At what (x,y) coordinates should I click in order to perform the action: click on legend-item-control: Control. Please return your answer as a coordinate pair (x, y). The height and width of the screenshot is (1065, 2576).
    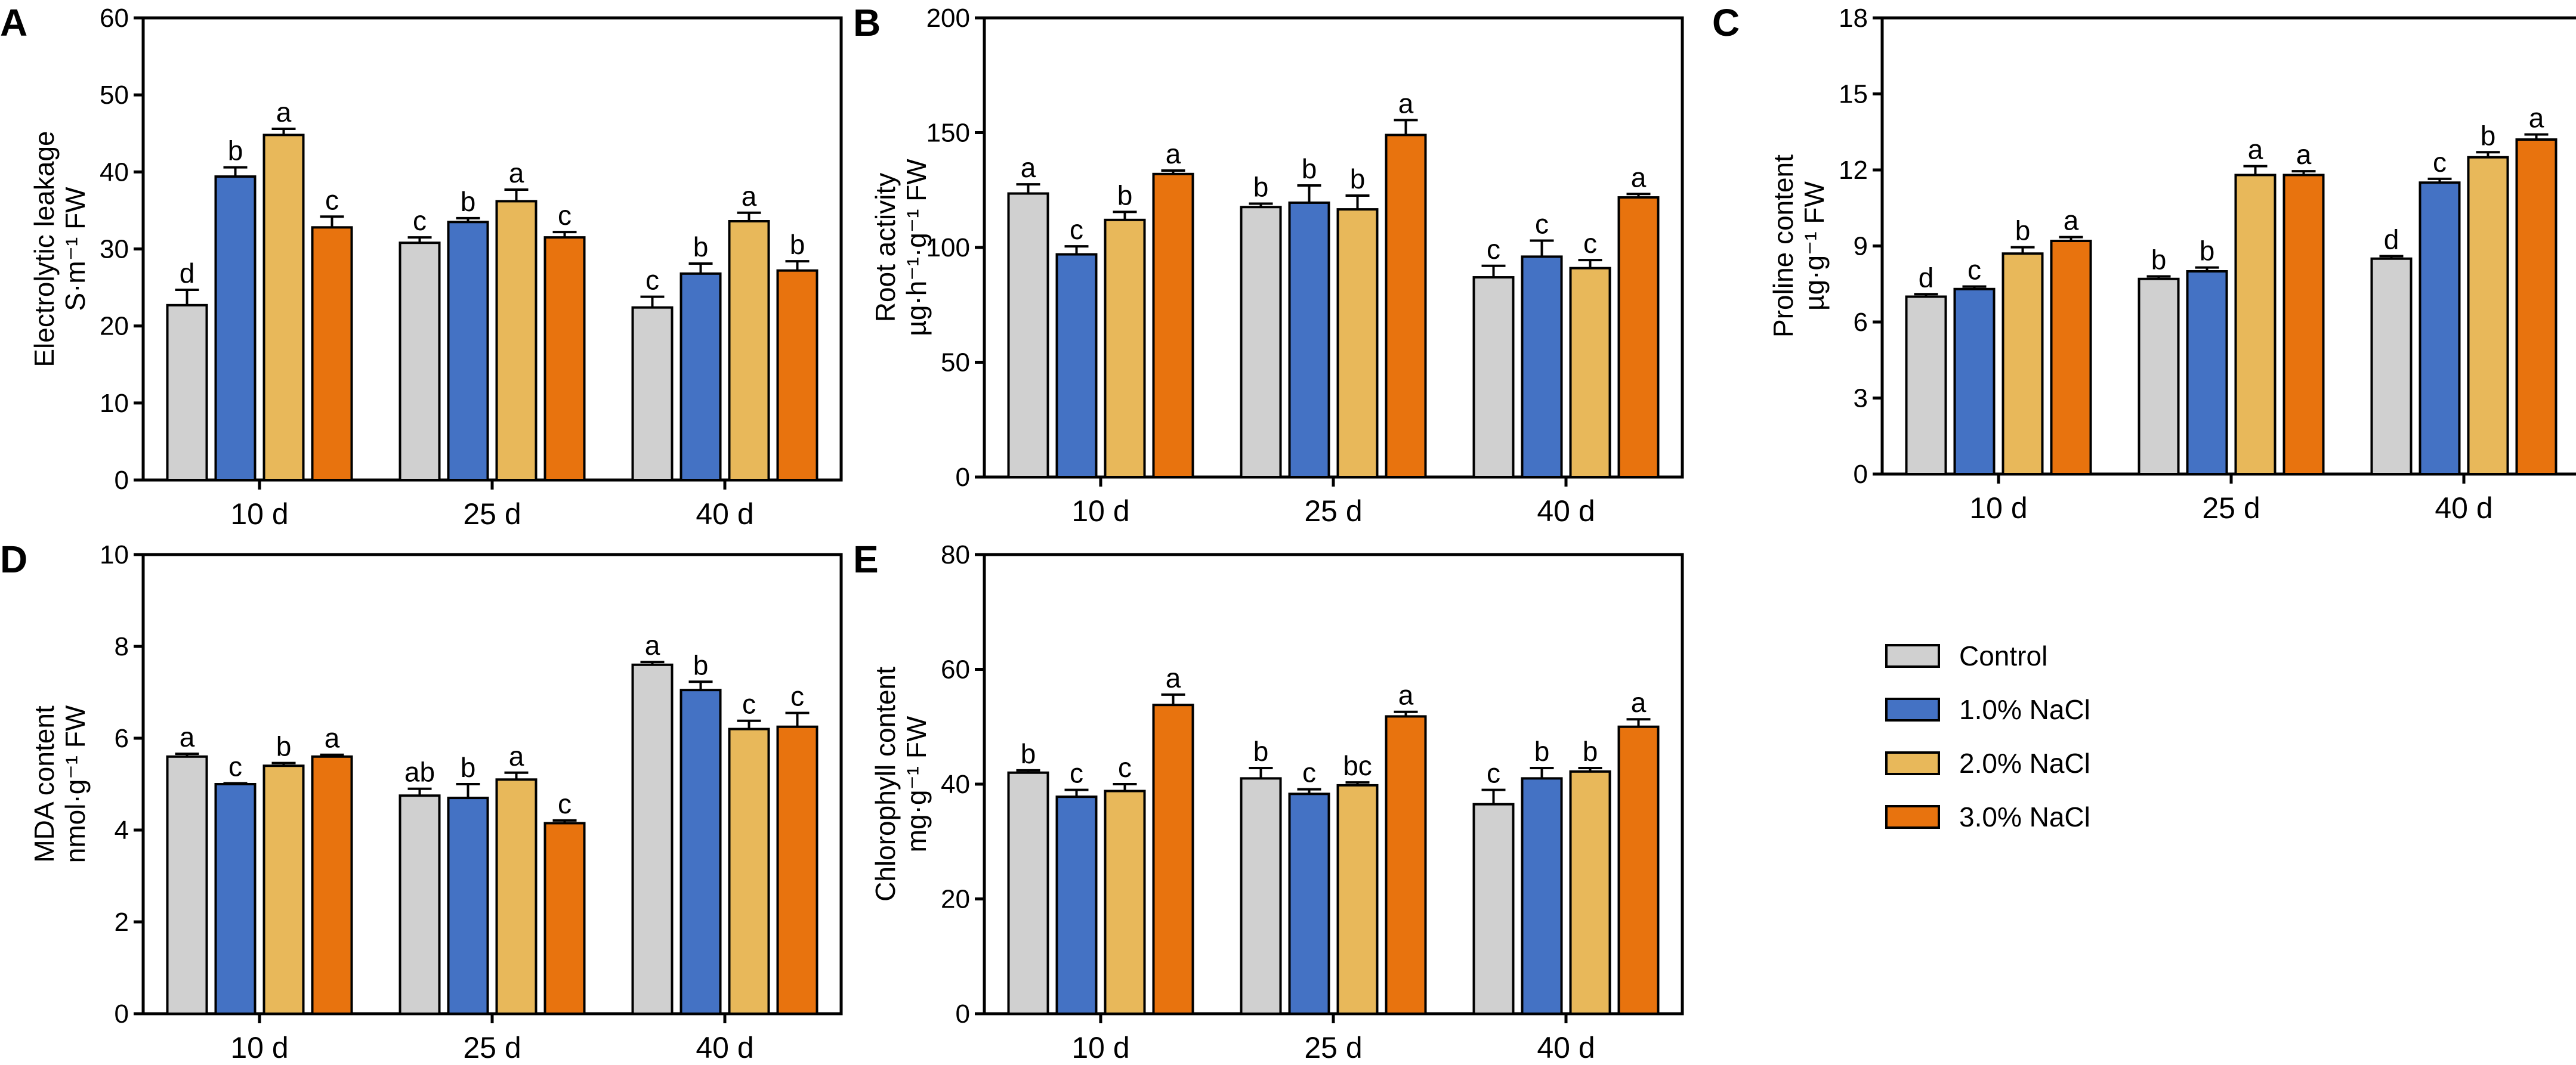
    Looking at the image, I should click on (1987, 656).